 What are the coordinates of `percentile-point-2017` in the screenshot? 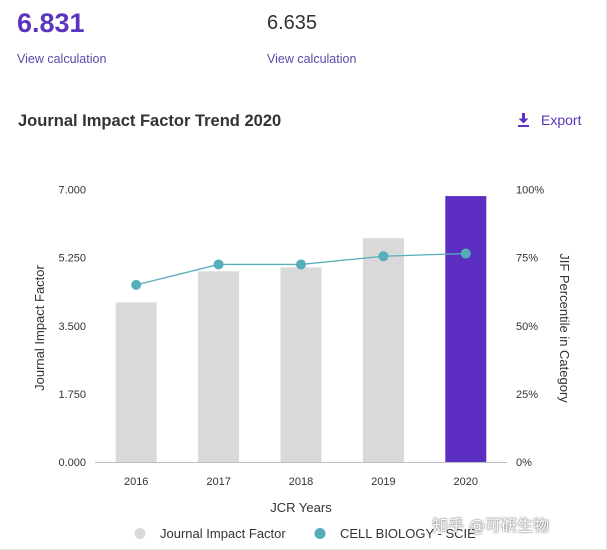 It's located at (218, 264).